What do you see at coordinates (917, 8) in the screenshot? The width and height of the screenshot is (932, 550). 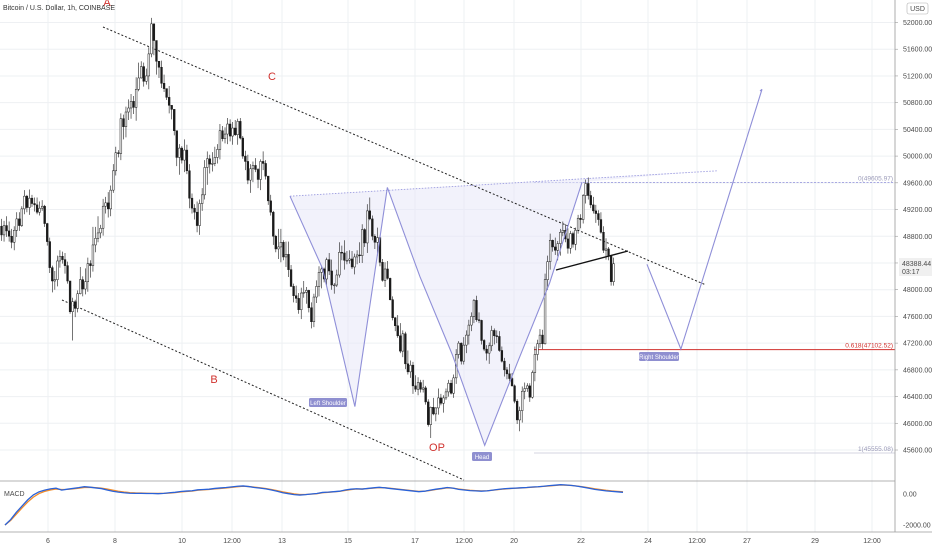 I see `currency-badge: USD` at bounding box center [917, 8].